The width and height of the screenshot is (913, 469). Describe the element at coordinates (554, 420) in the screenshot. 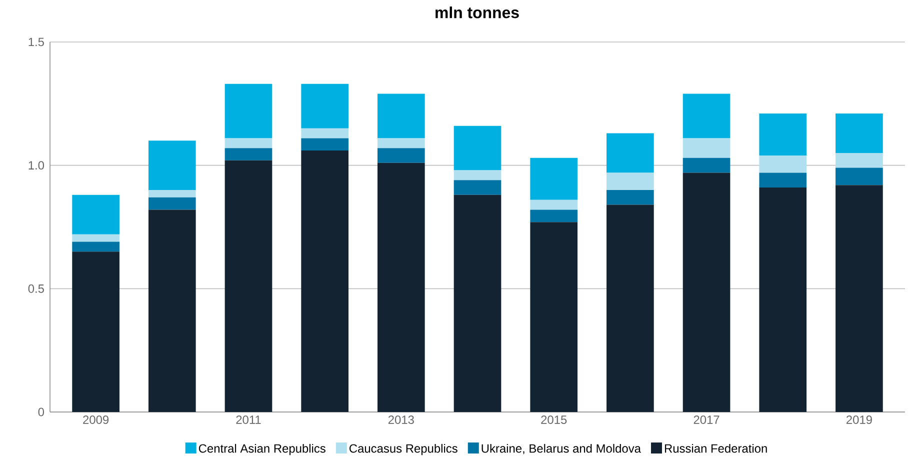

I see `x-tick-label: 2015` at that location.